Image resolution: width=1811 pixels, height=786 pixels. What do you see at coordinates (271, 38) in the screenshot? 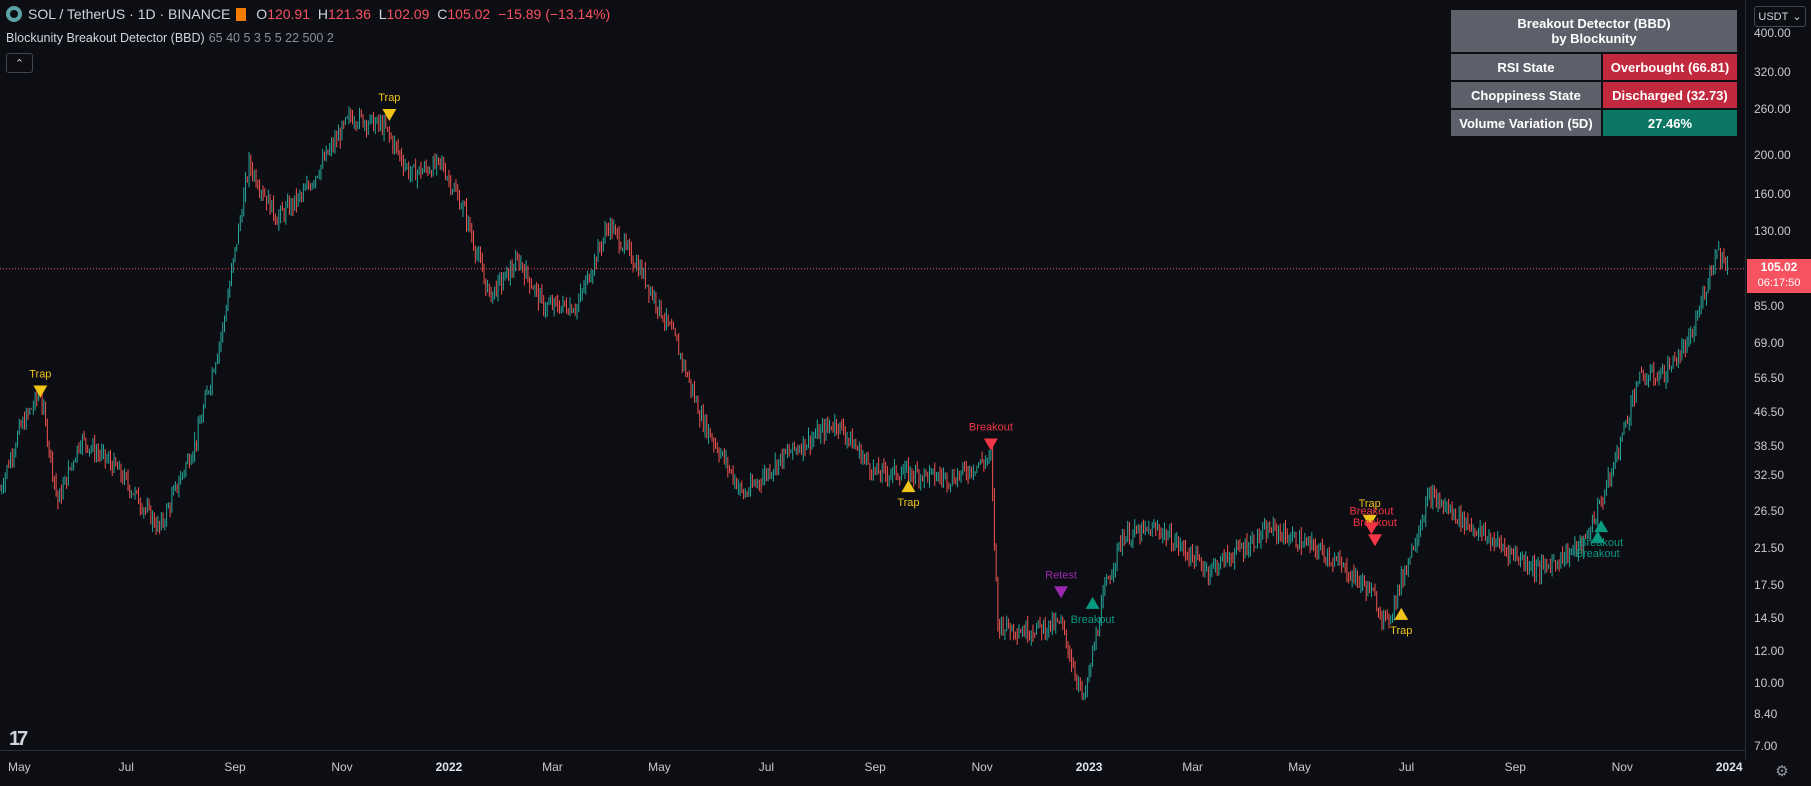
I see `indicator-params: 65 40 5 3 5 5 22 500 2` at bounding box center [271, 38].